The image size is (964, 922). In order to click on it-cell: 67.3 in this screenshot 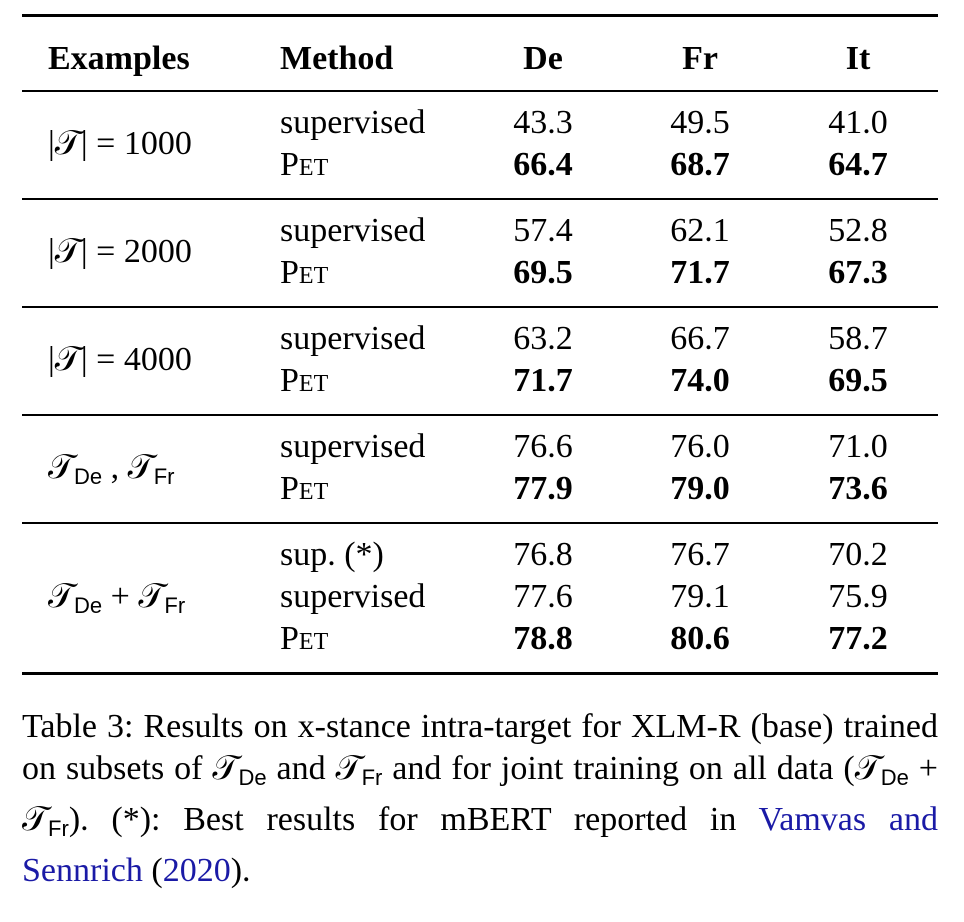, I will do `click(858, 272)`.